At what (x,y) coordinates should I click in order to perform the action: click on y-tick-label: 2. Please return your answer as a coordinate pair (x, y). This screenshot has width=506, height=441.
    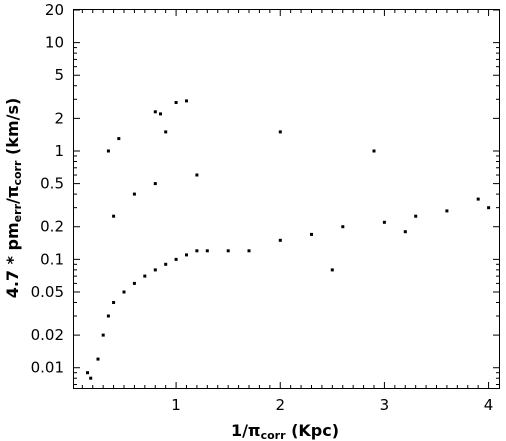
    Looking at the image, I should click on (59, 118).